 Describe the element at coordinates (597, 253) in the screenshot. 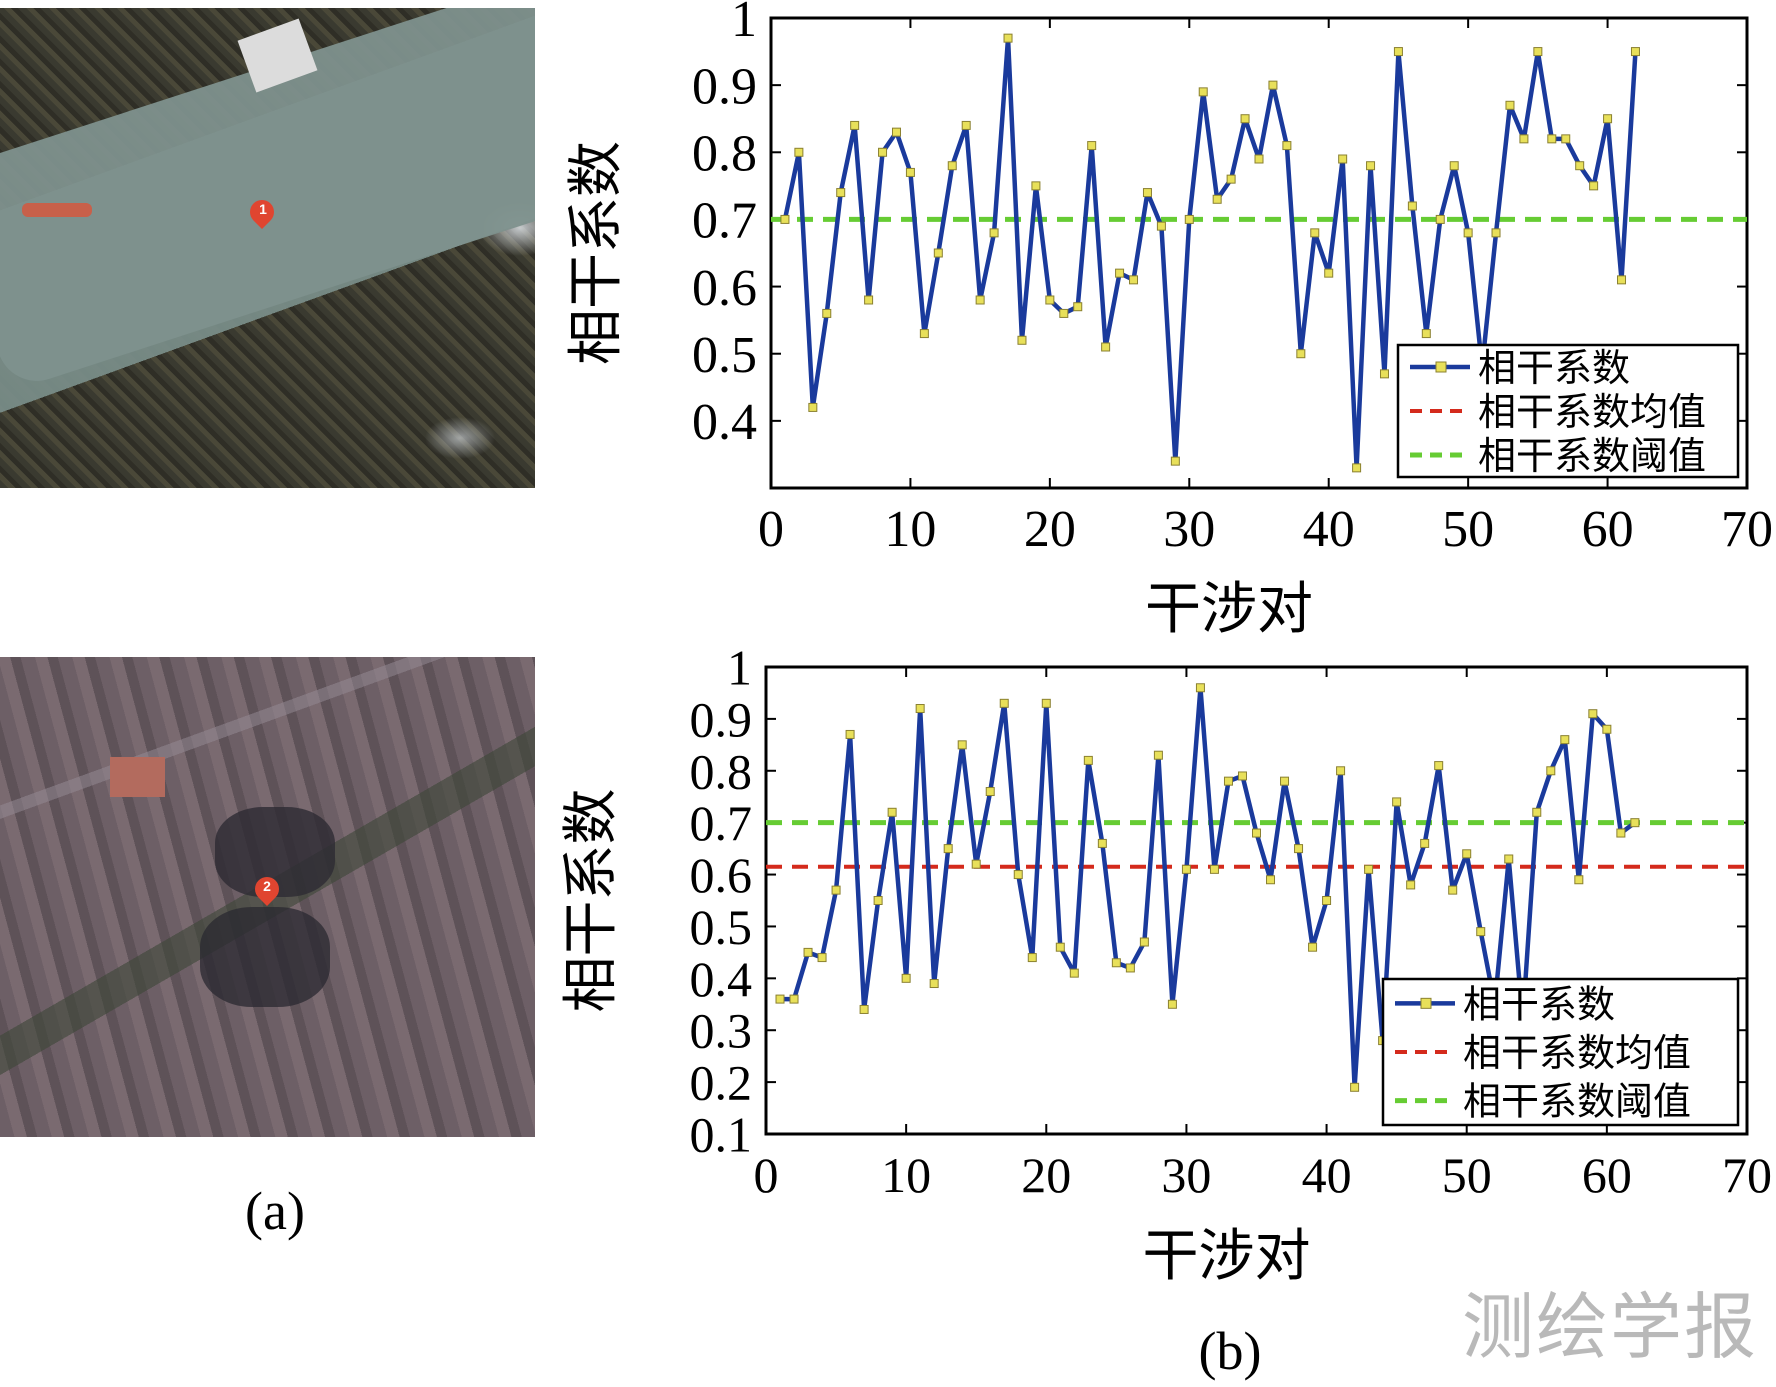

I see `y-axis-label: 相干系数` at that location.